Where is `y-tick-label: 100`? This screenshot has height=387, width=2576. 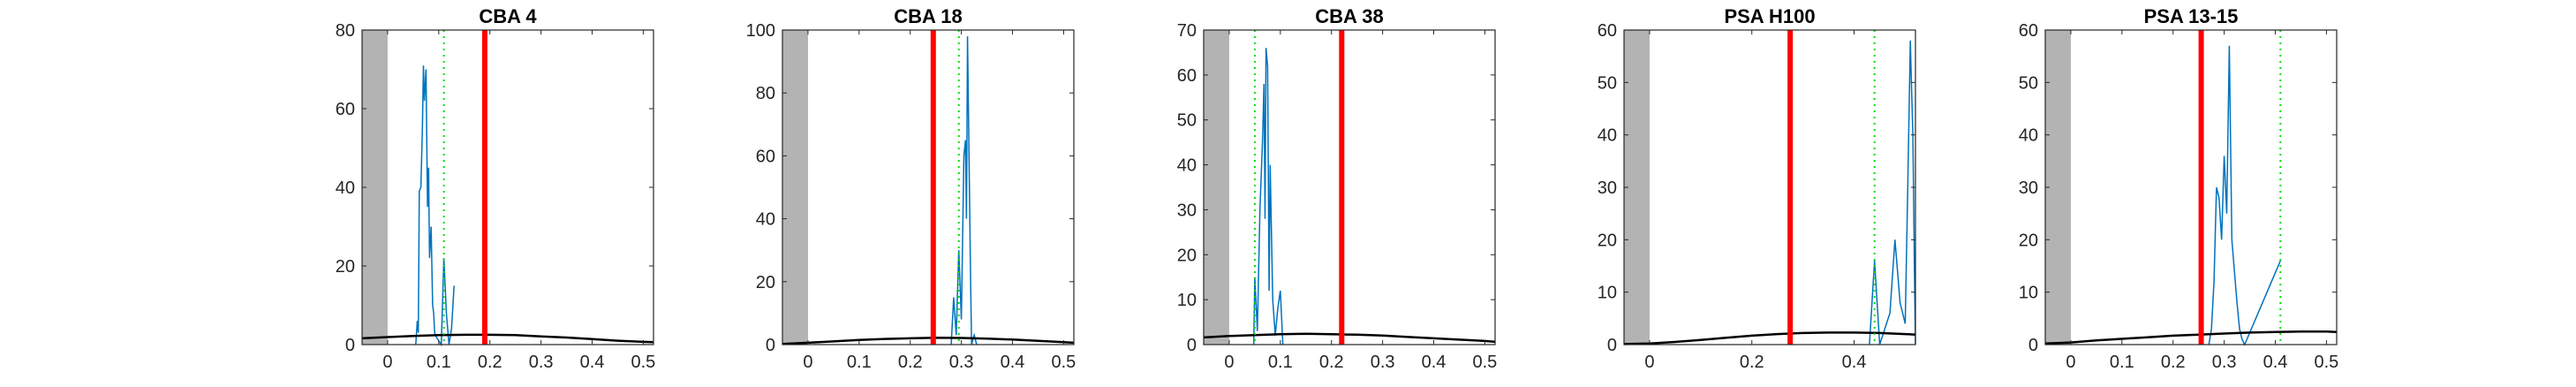 y-tick-label: 100 is located at coordinates (760, 31).